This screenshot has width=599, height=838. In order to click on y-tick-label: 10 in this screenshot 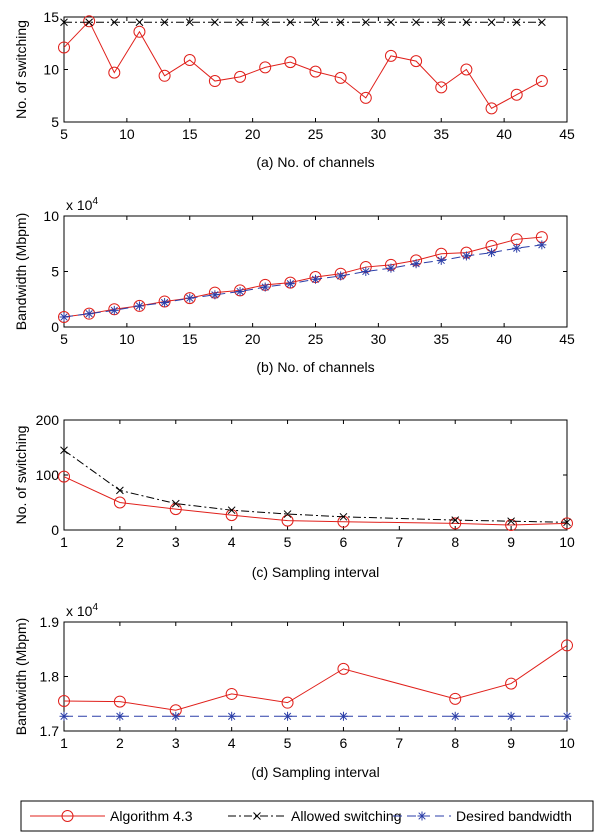, I will do `click(51, 216)`.